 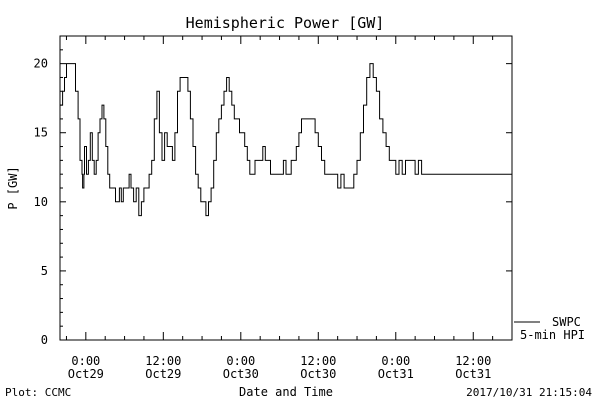 What do you see at coordinates (566, 322) in the screenshot?
I see `legend-label-swpc: SWPC` at bounding box center [566, 322].